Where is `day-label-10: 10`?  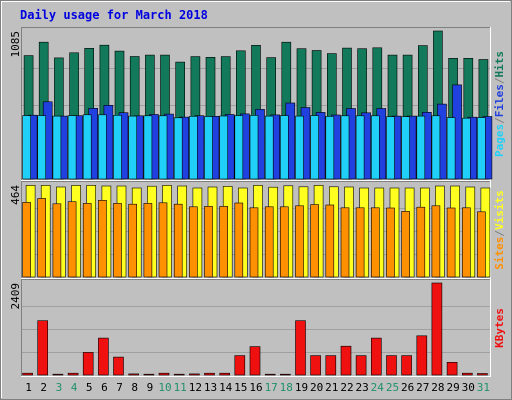
day-label-10: 10 is located at coordinates (164, 387).